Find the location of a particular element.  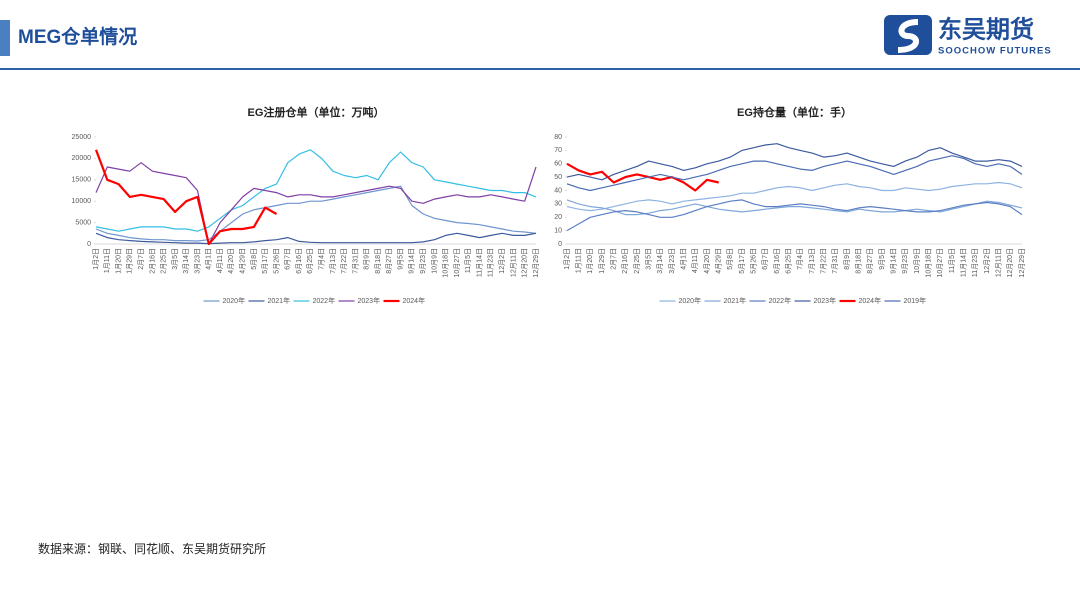

x-tick-label: 3月14日 is located at coordinates (186, 261).